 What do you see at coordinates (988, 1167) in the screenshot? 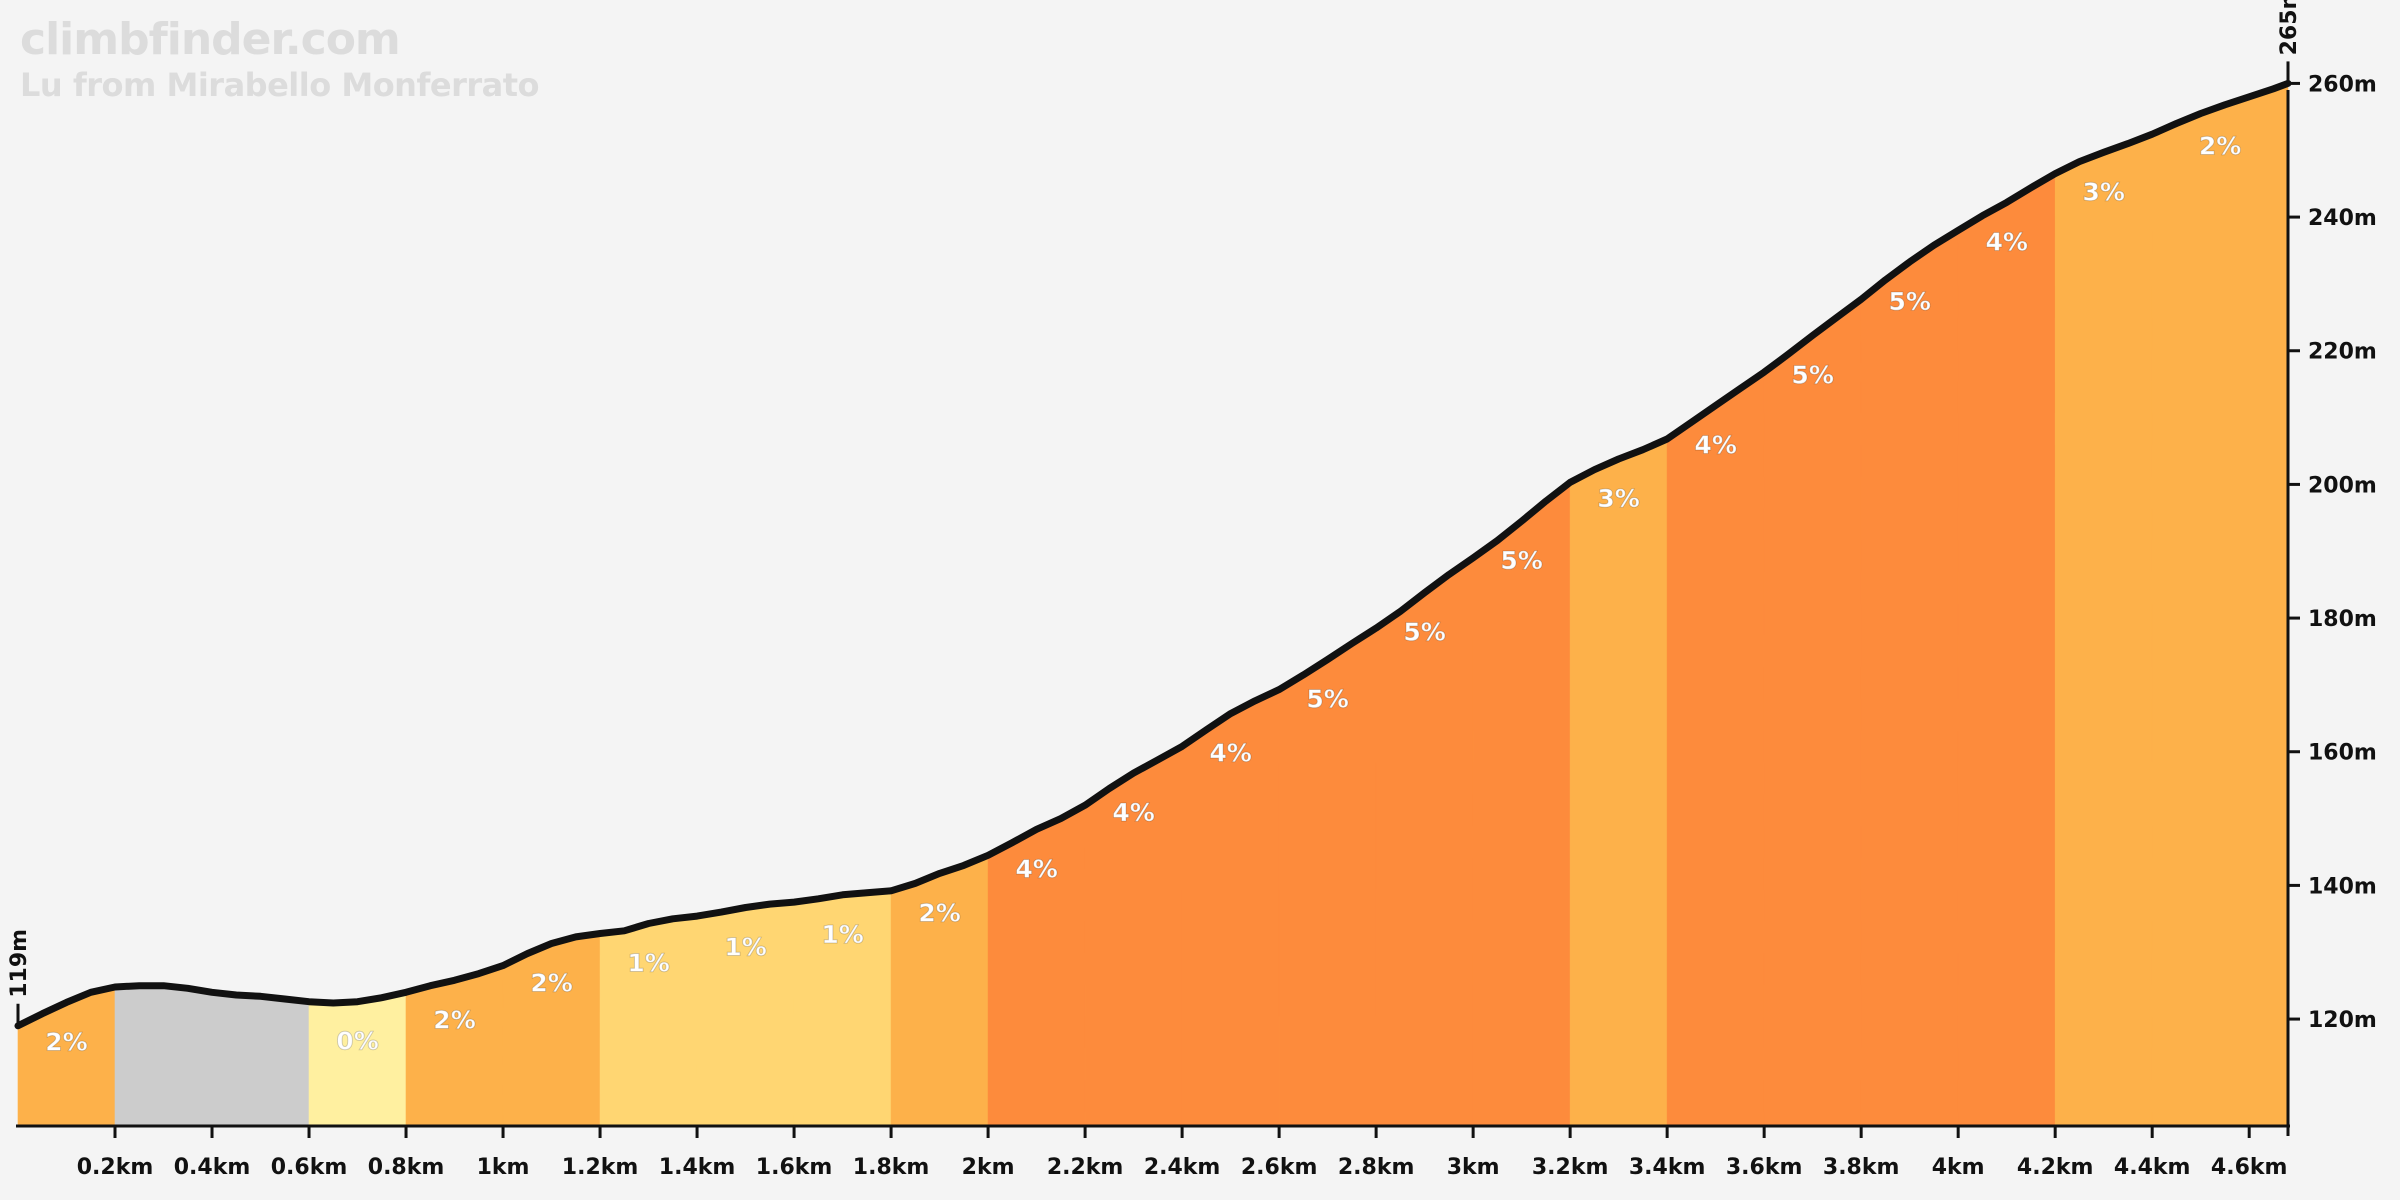
I see `x-tick-label: 2km` at bounding box center [988, 1167].